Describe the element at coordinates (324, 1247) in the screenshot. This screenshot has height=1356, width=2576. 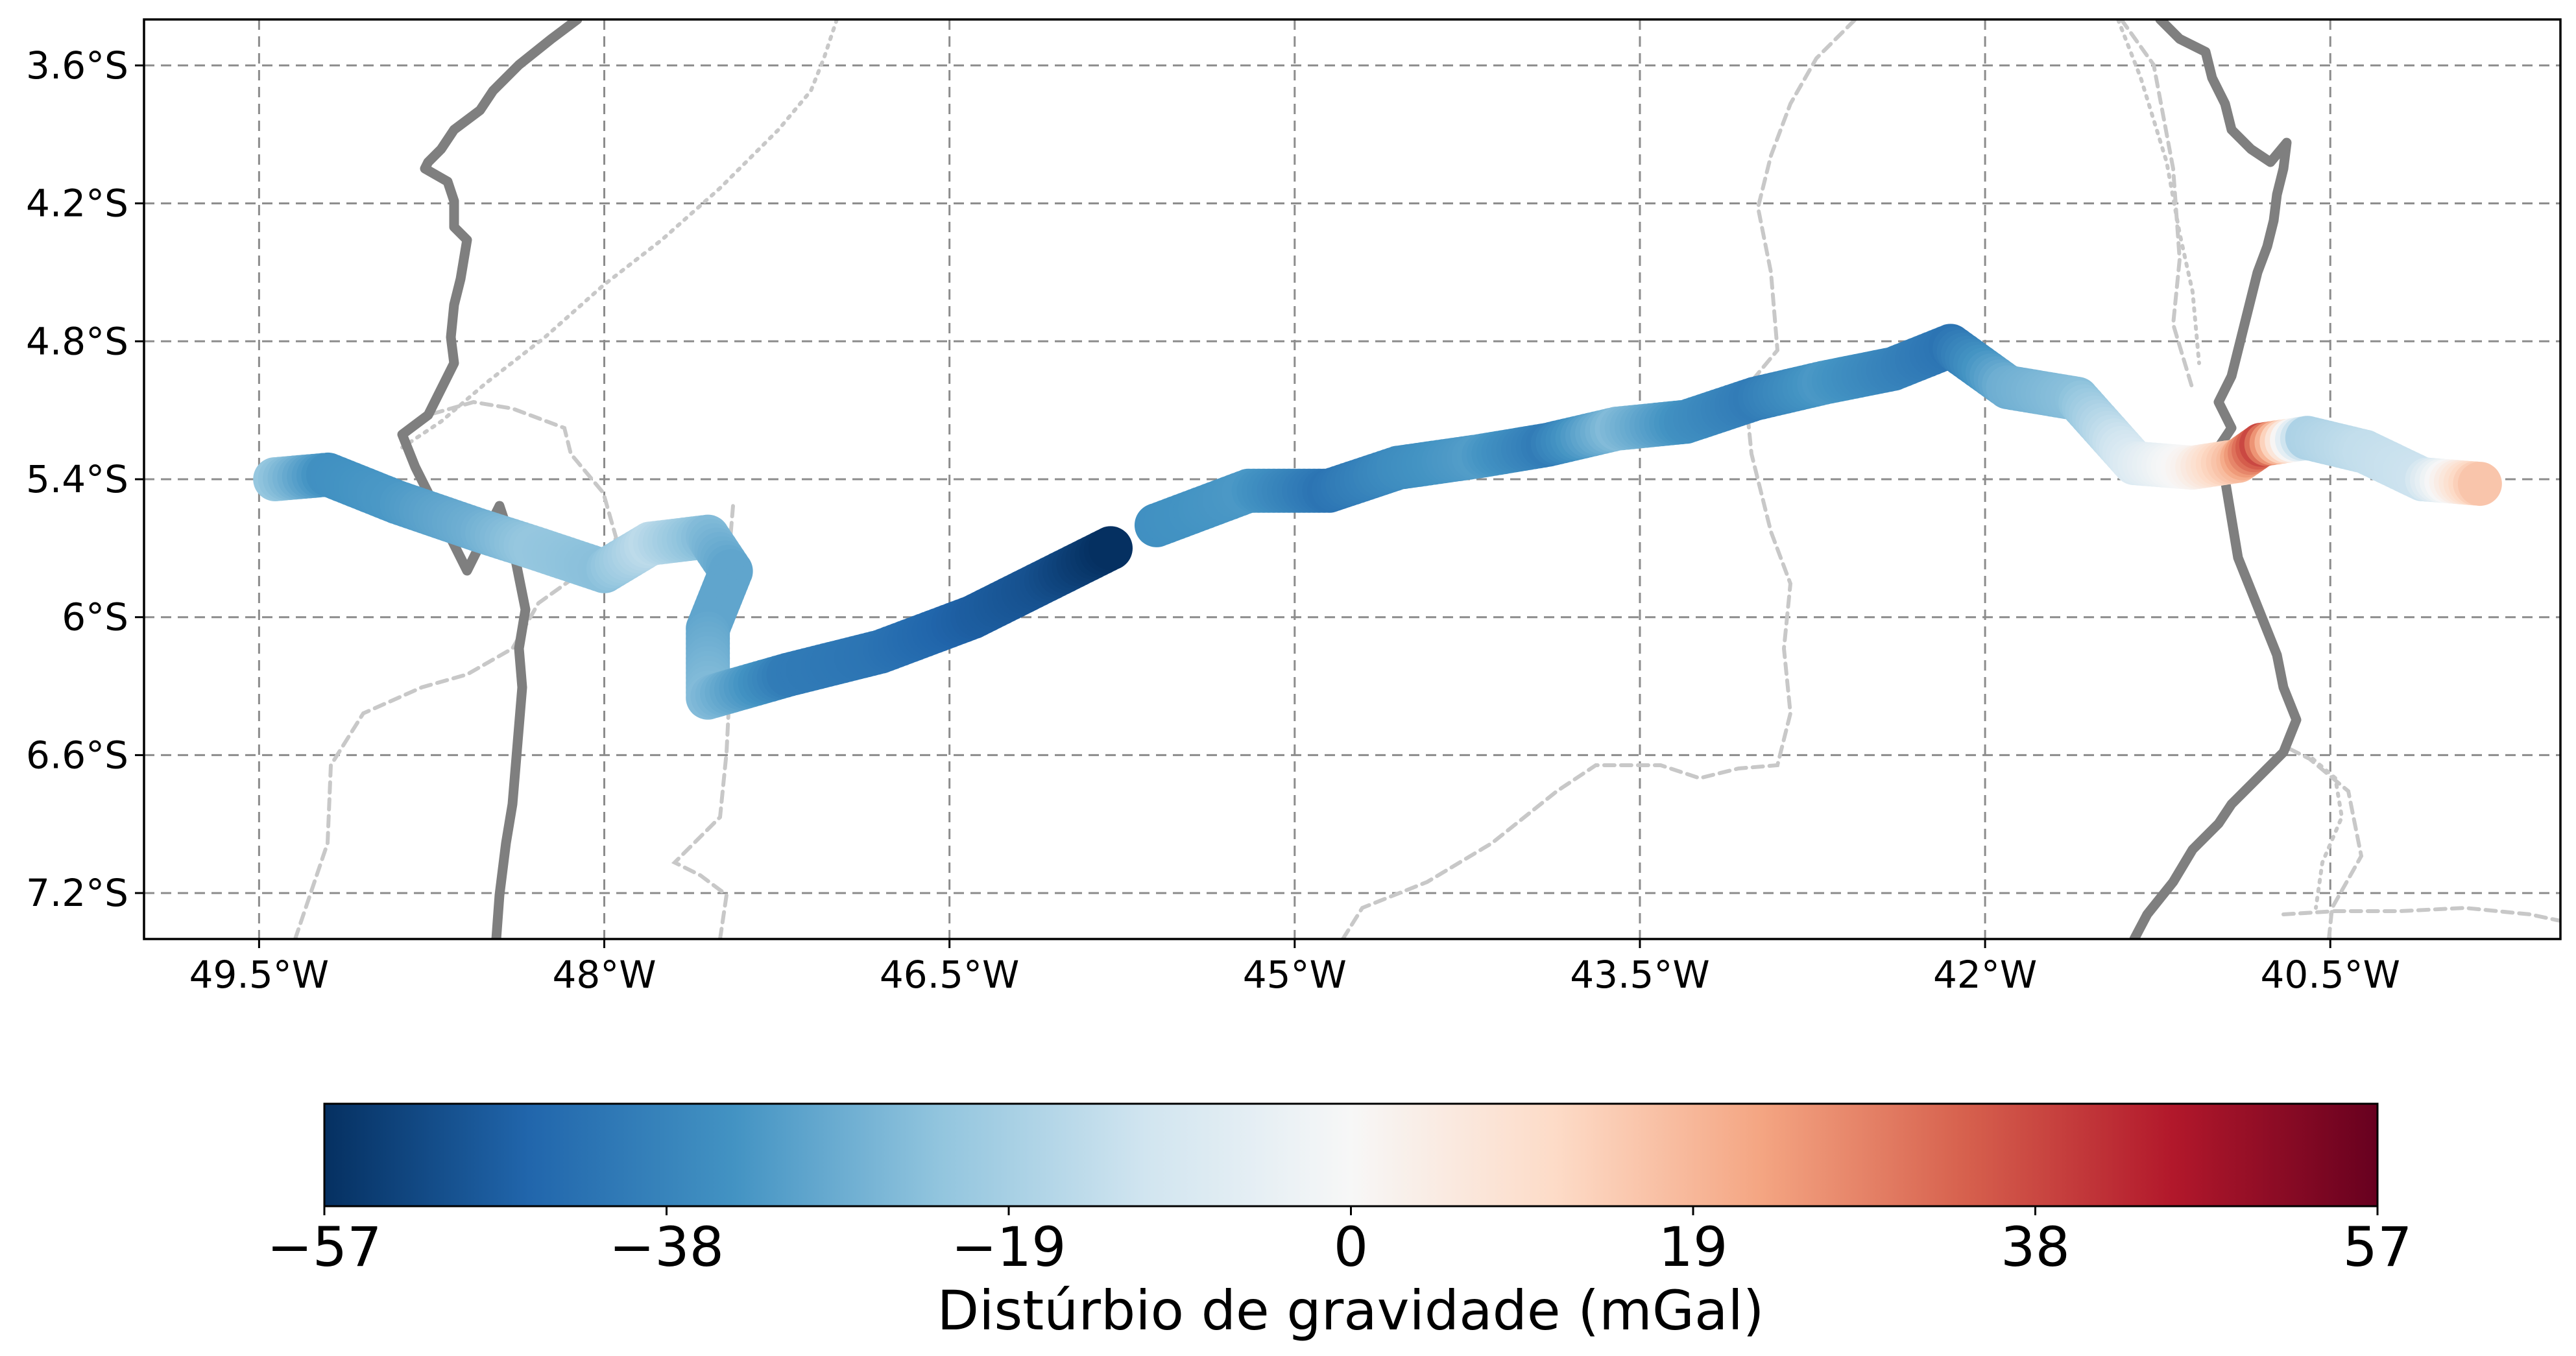
I see `colorbar-tick-label: −57` at that location.